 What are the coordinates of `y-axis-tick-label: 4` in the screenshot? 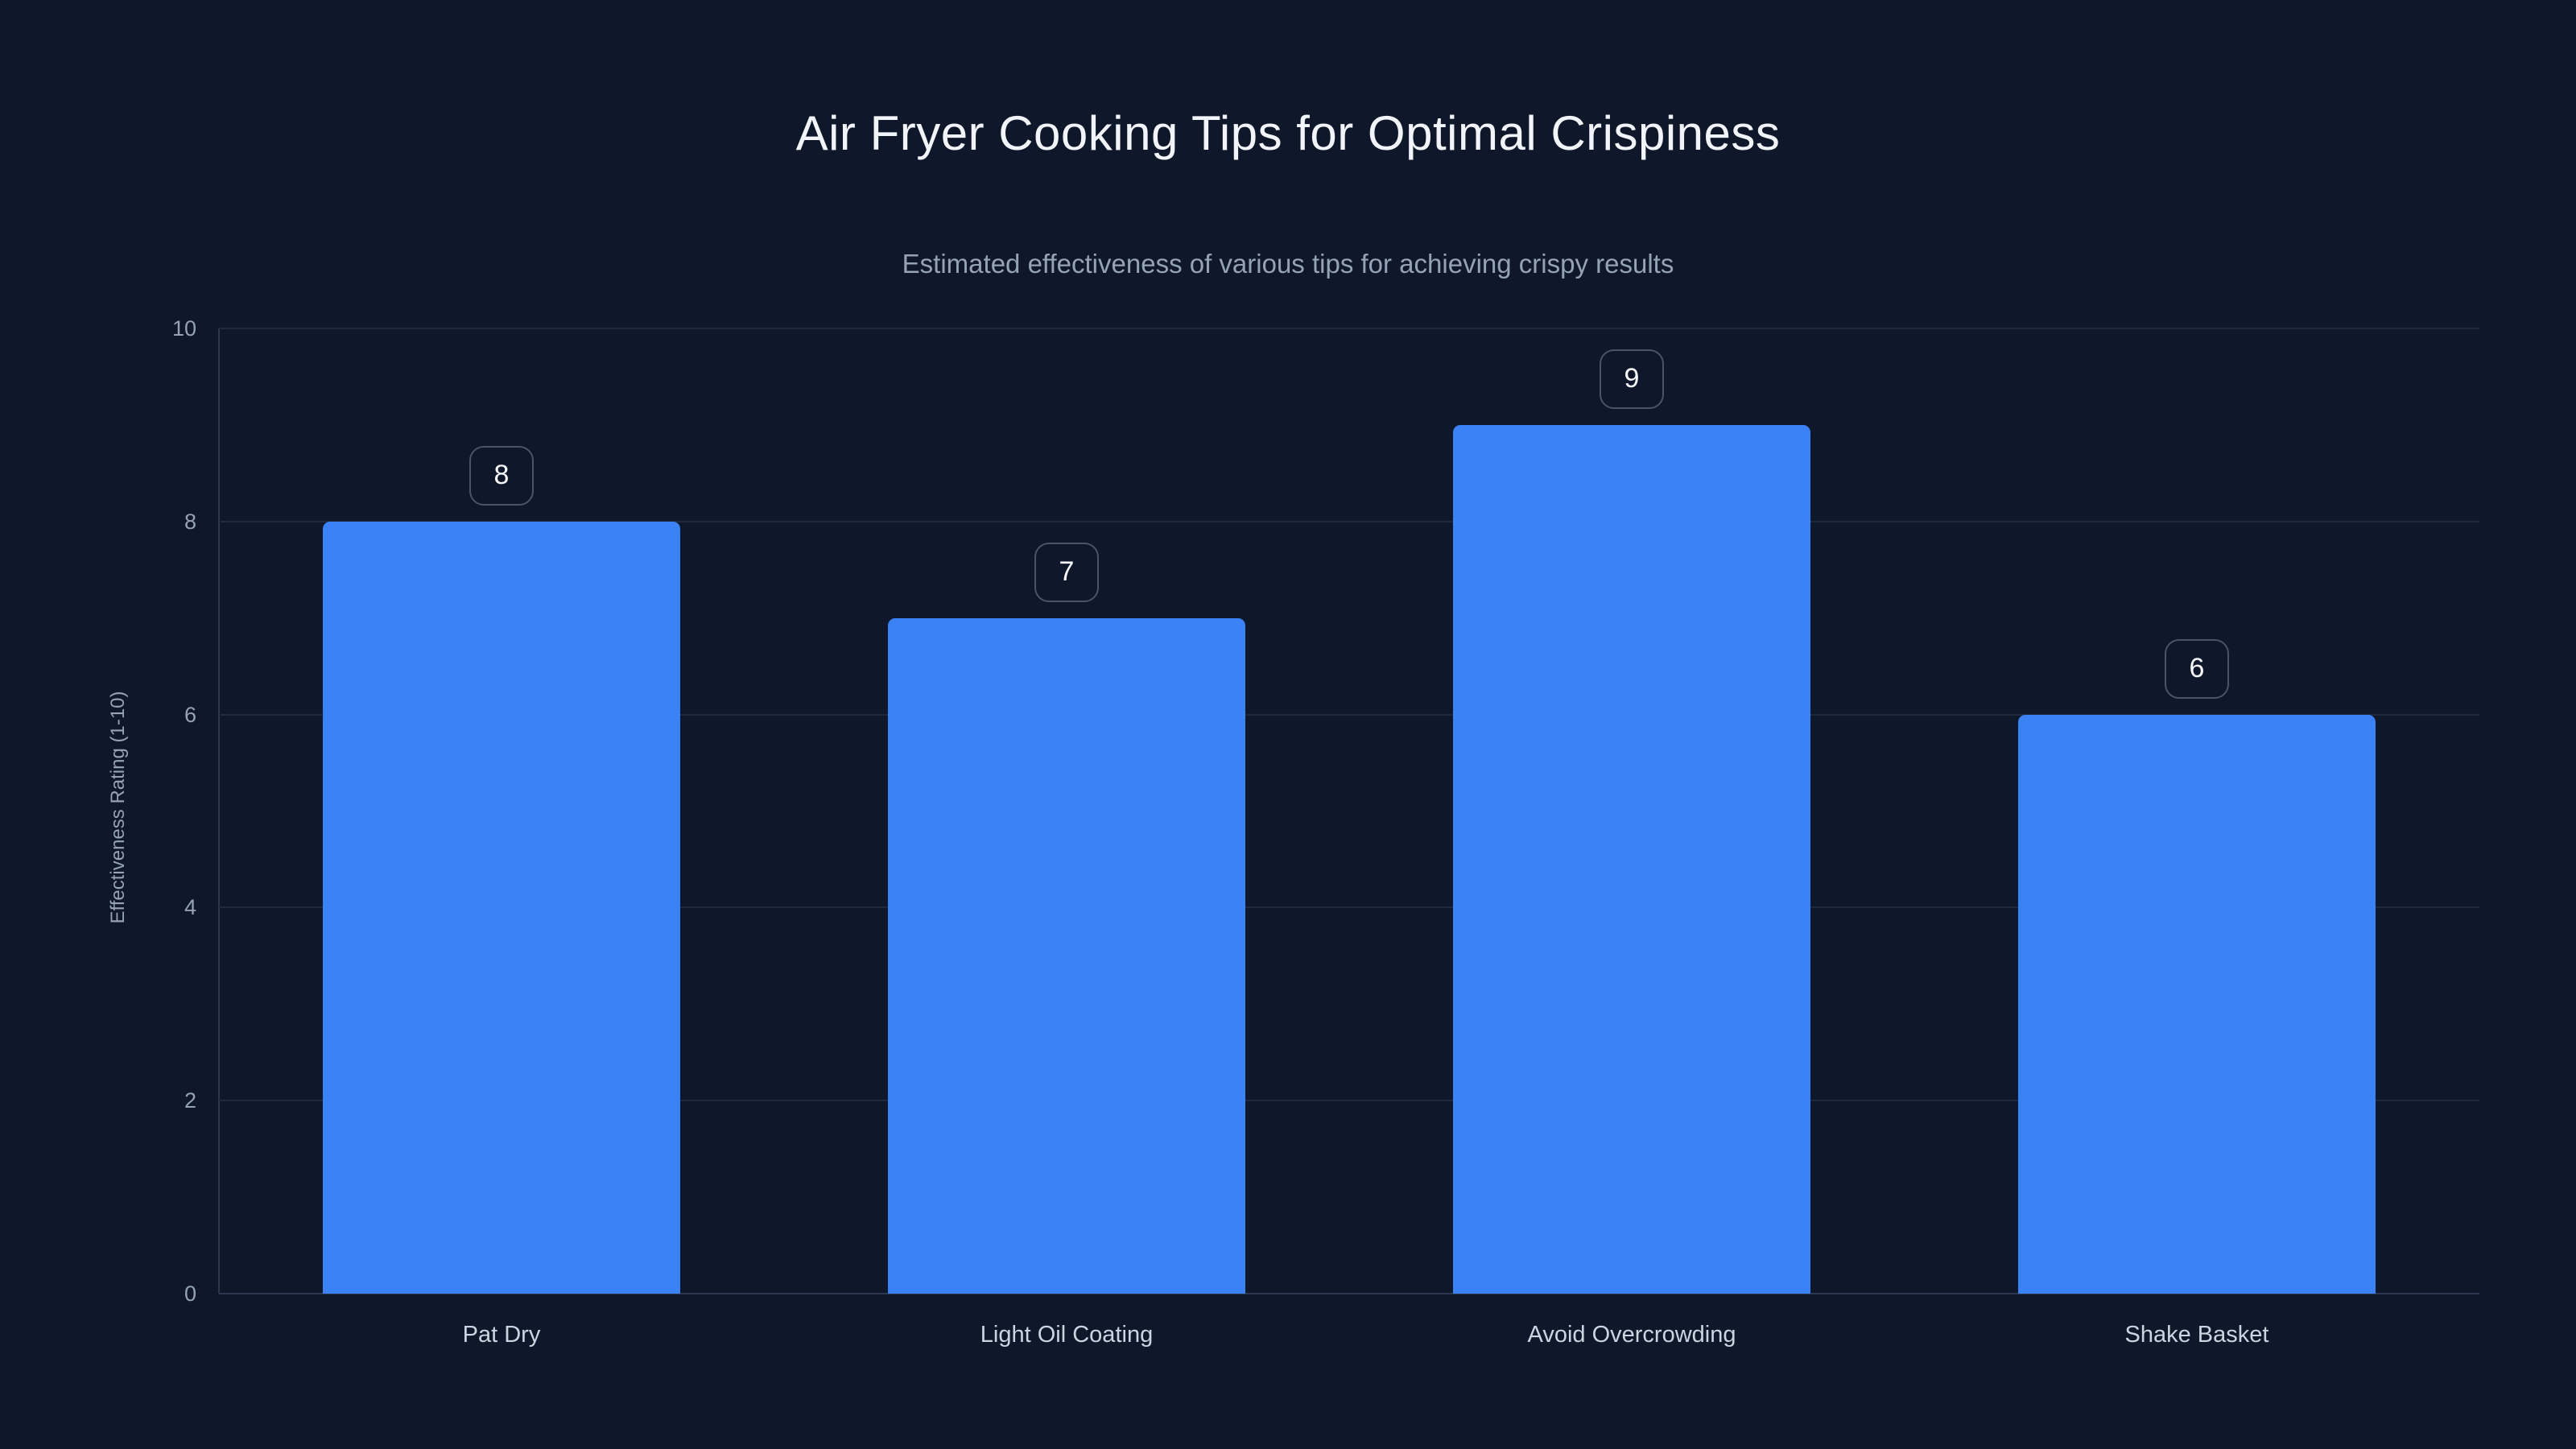 It's located at (190, 907).